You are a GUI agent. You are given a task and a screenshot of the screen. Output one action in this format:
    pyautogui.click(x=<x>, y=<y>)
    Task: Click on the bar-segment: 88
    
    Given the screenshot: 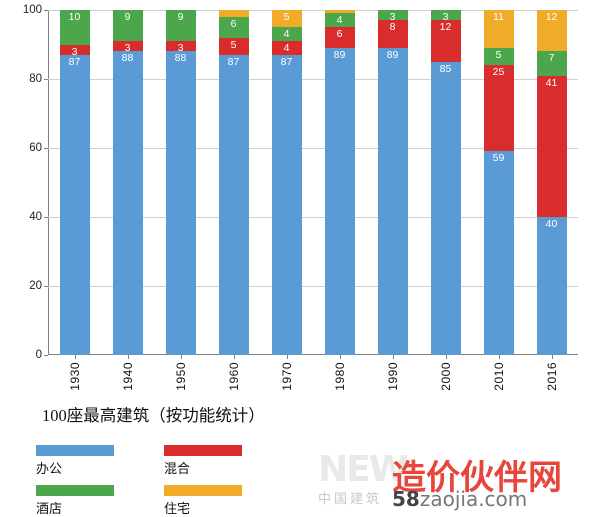 What is the action you would take?
    pyautogui.click(x=180, y=203)
    